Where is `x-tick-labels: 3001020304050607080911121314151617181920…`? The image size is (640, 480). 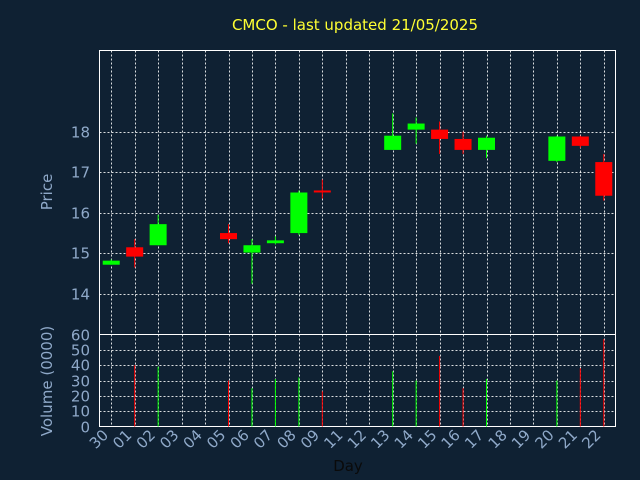 x-tick-labels: 3001020304050607080911121314151617181920… is located at coordinates (345, 439).